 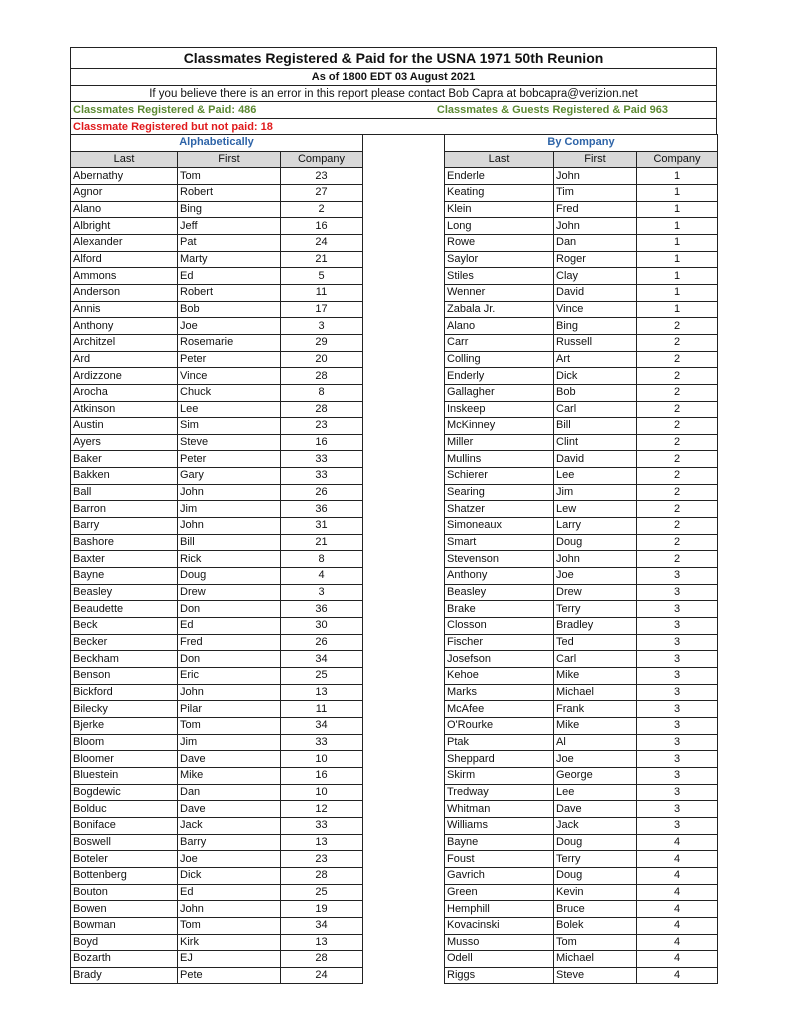 I want to click on table-row: Riggs Steve 4, so click(x=581, y=975).